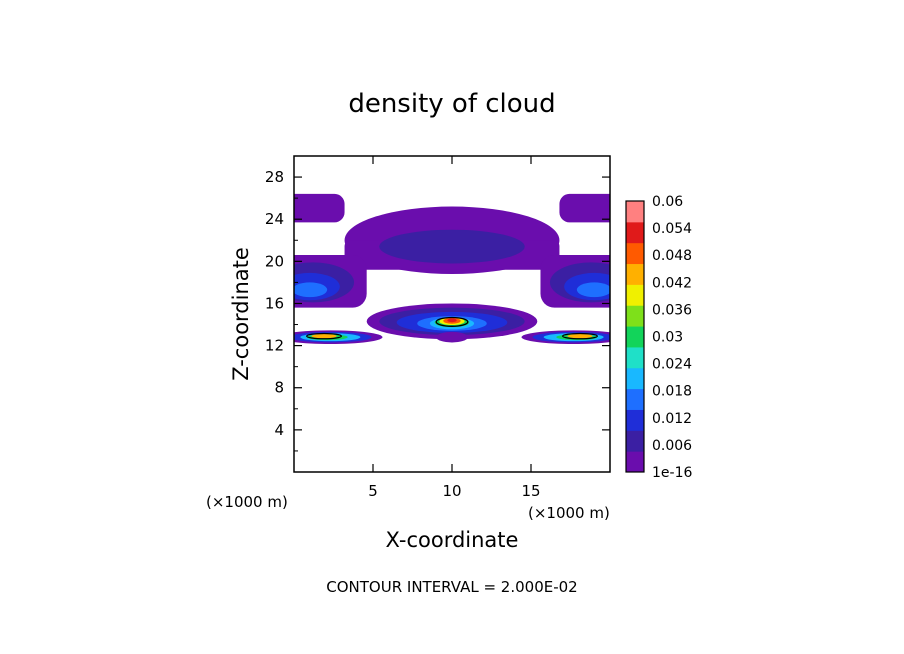 The width and height of the screenshot is (904, 654). What do you see at coordinates (530, 491) in the screenshot?
I see `x-tick-label: 15` at bounding box center [530, 491].